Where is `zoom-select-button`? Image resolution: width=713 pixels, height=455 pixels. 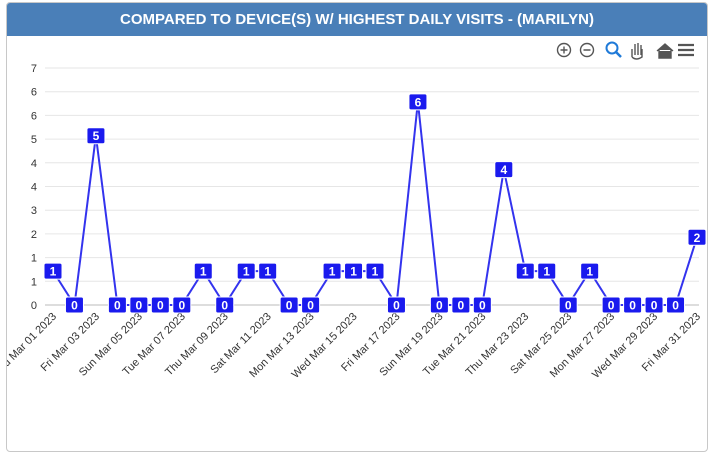 zoom-select-button is located at coordinates (612, 48).